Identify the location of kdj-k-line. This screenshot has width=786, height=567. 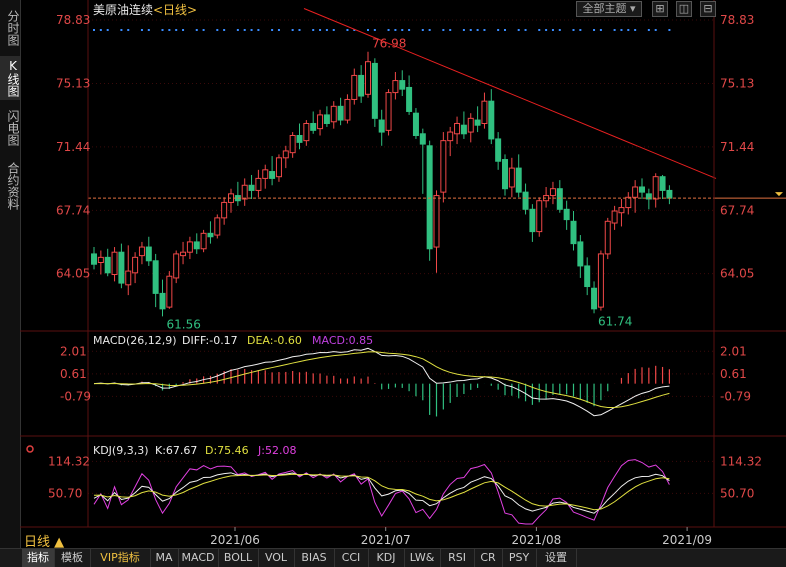
(381, 493).